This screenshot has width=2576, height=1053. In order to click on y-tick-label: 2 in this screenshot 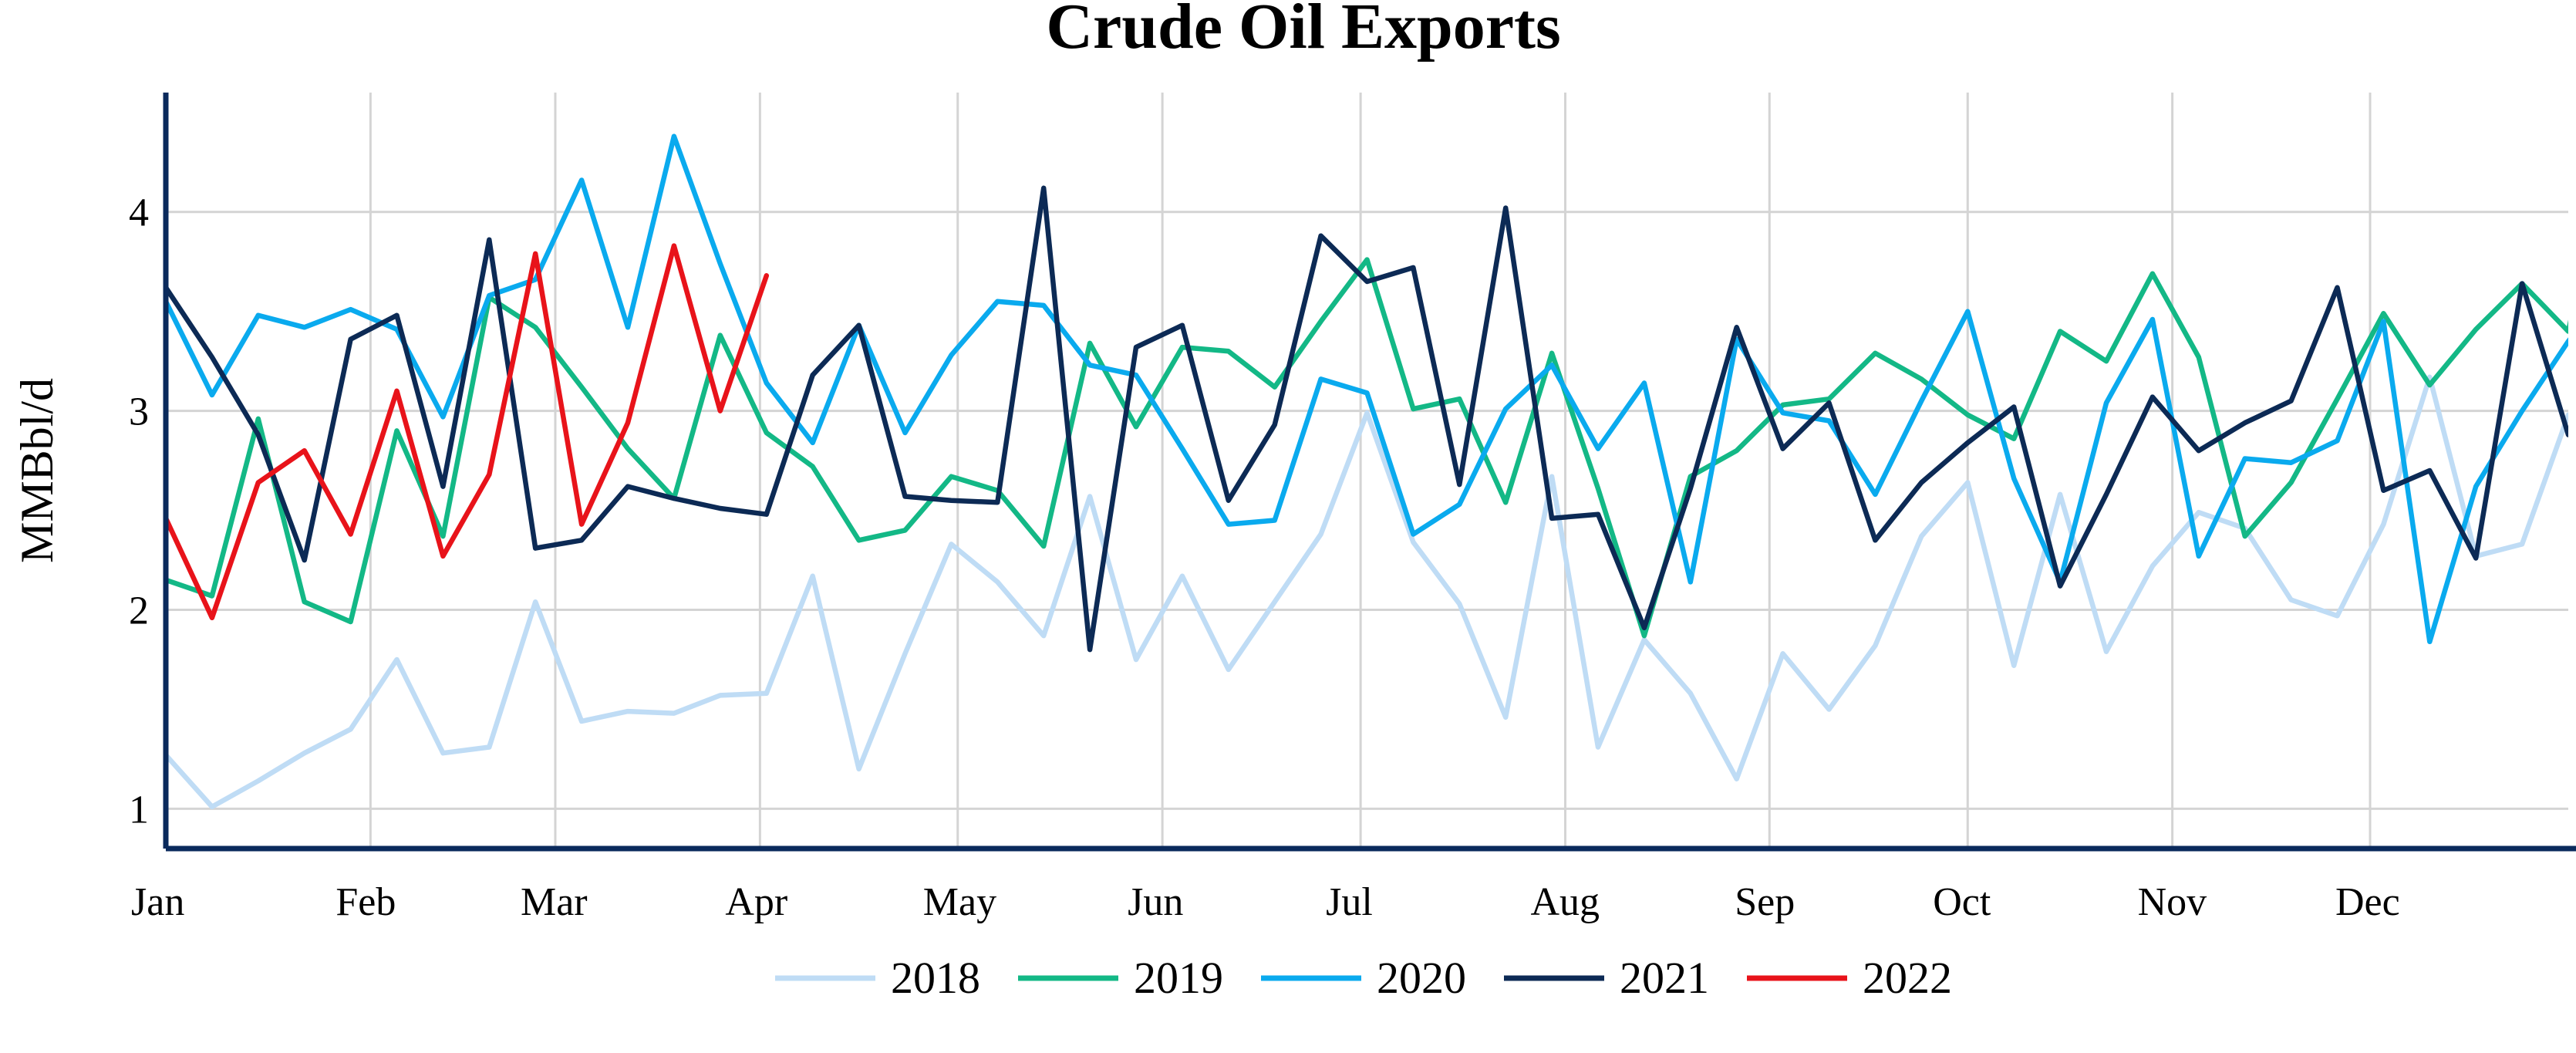, I will do `click(139, 611)`.